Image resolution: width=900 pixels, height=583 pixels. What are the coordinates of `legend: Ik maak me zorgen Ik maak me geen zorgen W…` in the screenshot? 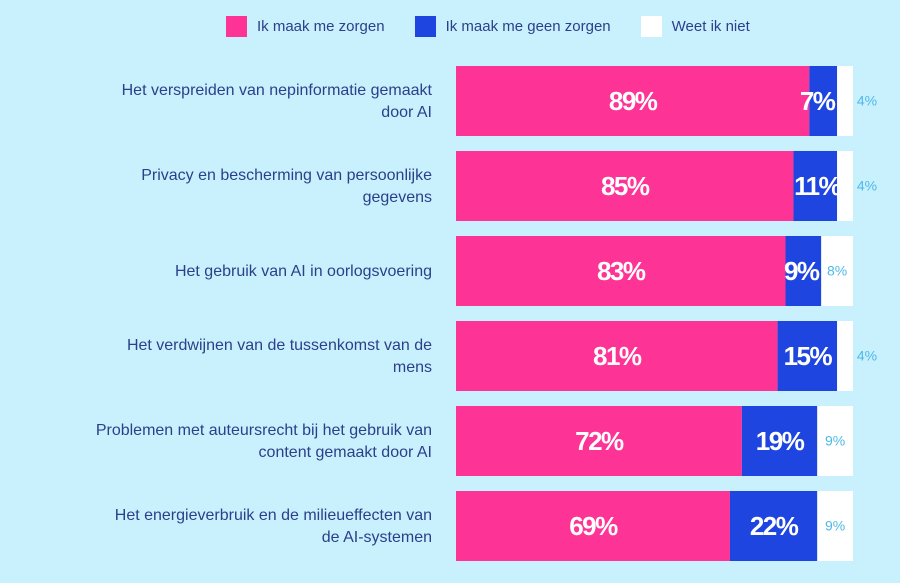 It's located at (503, 26).